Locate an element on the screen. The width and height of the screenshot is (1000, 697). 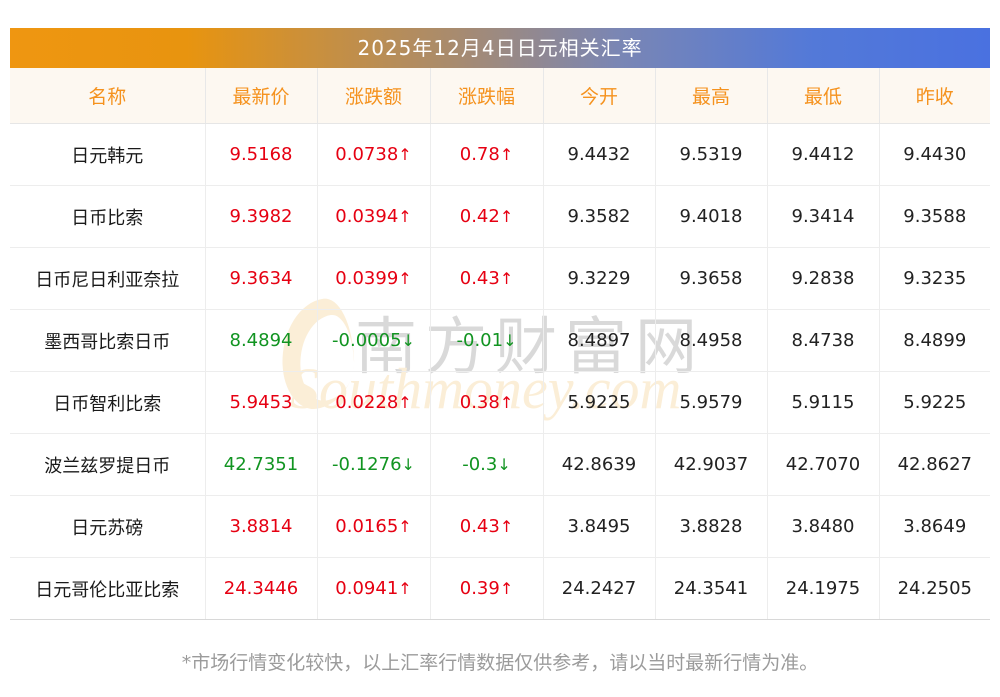
column-header-last: 最新价 is located at coordinates (261, 96).